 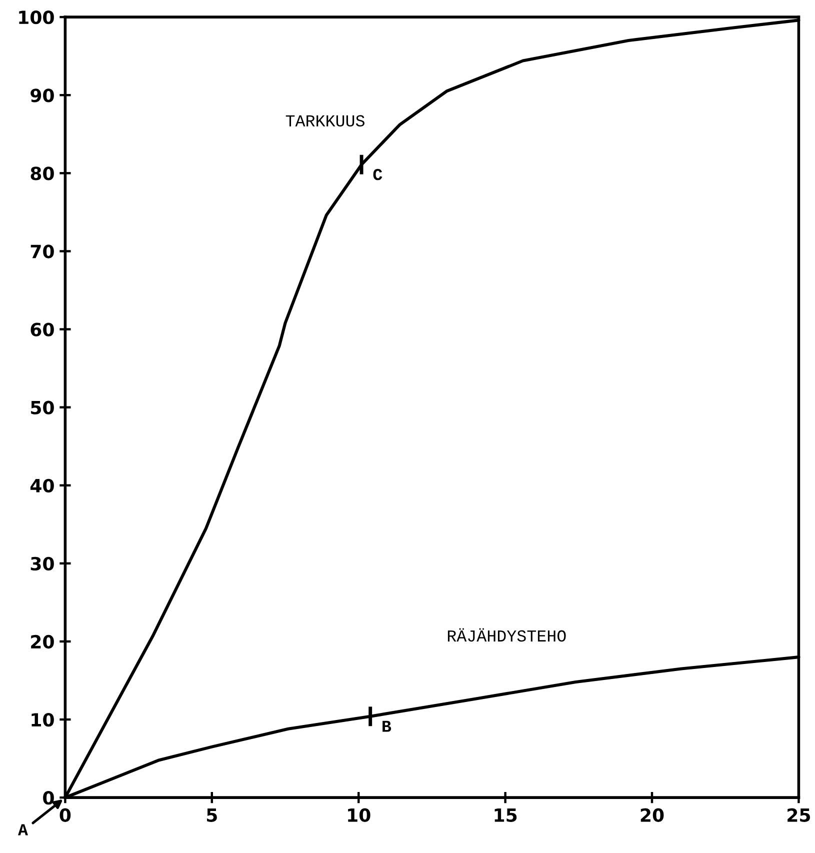 I want to click on x-tick-label: 20, so click(x=652, y=815).